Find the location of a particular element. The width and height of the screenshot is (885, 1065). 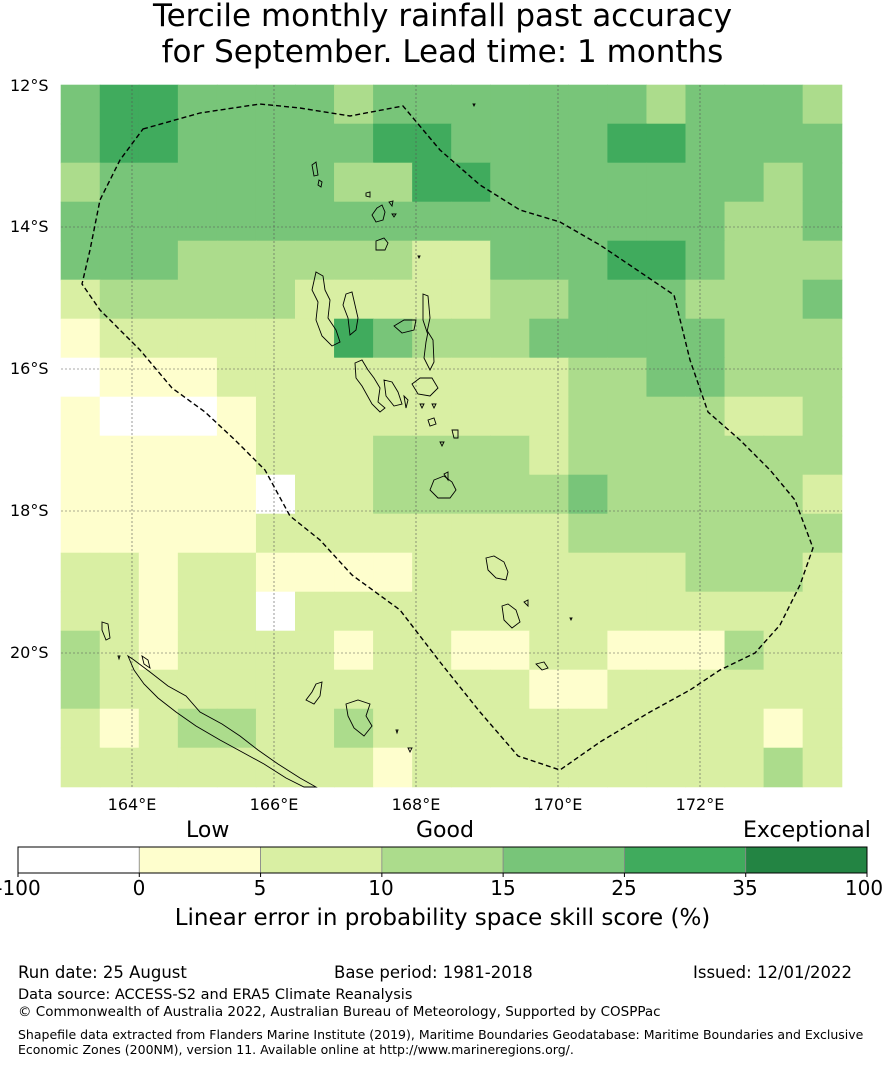

issued-date: Issued: 12/01/2022 is located at coordinates (773, 972).